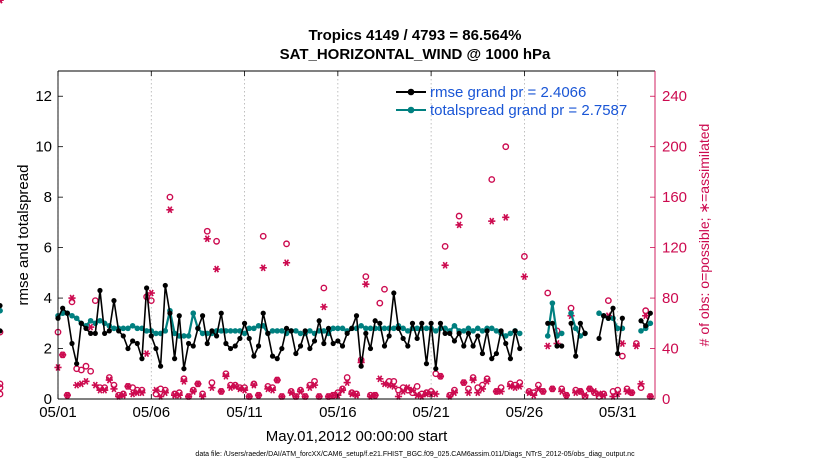 This screenshot has height=470, width=830. What do you see at coordinates (411, 92) in the screenshot?
I see `rmse-legend-marker` at bounding box center [411, 92].